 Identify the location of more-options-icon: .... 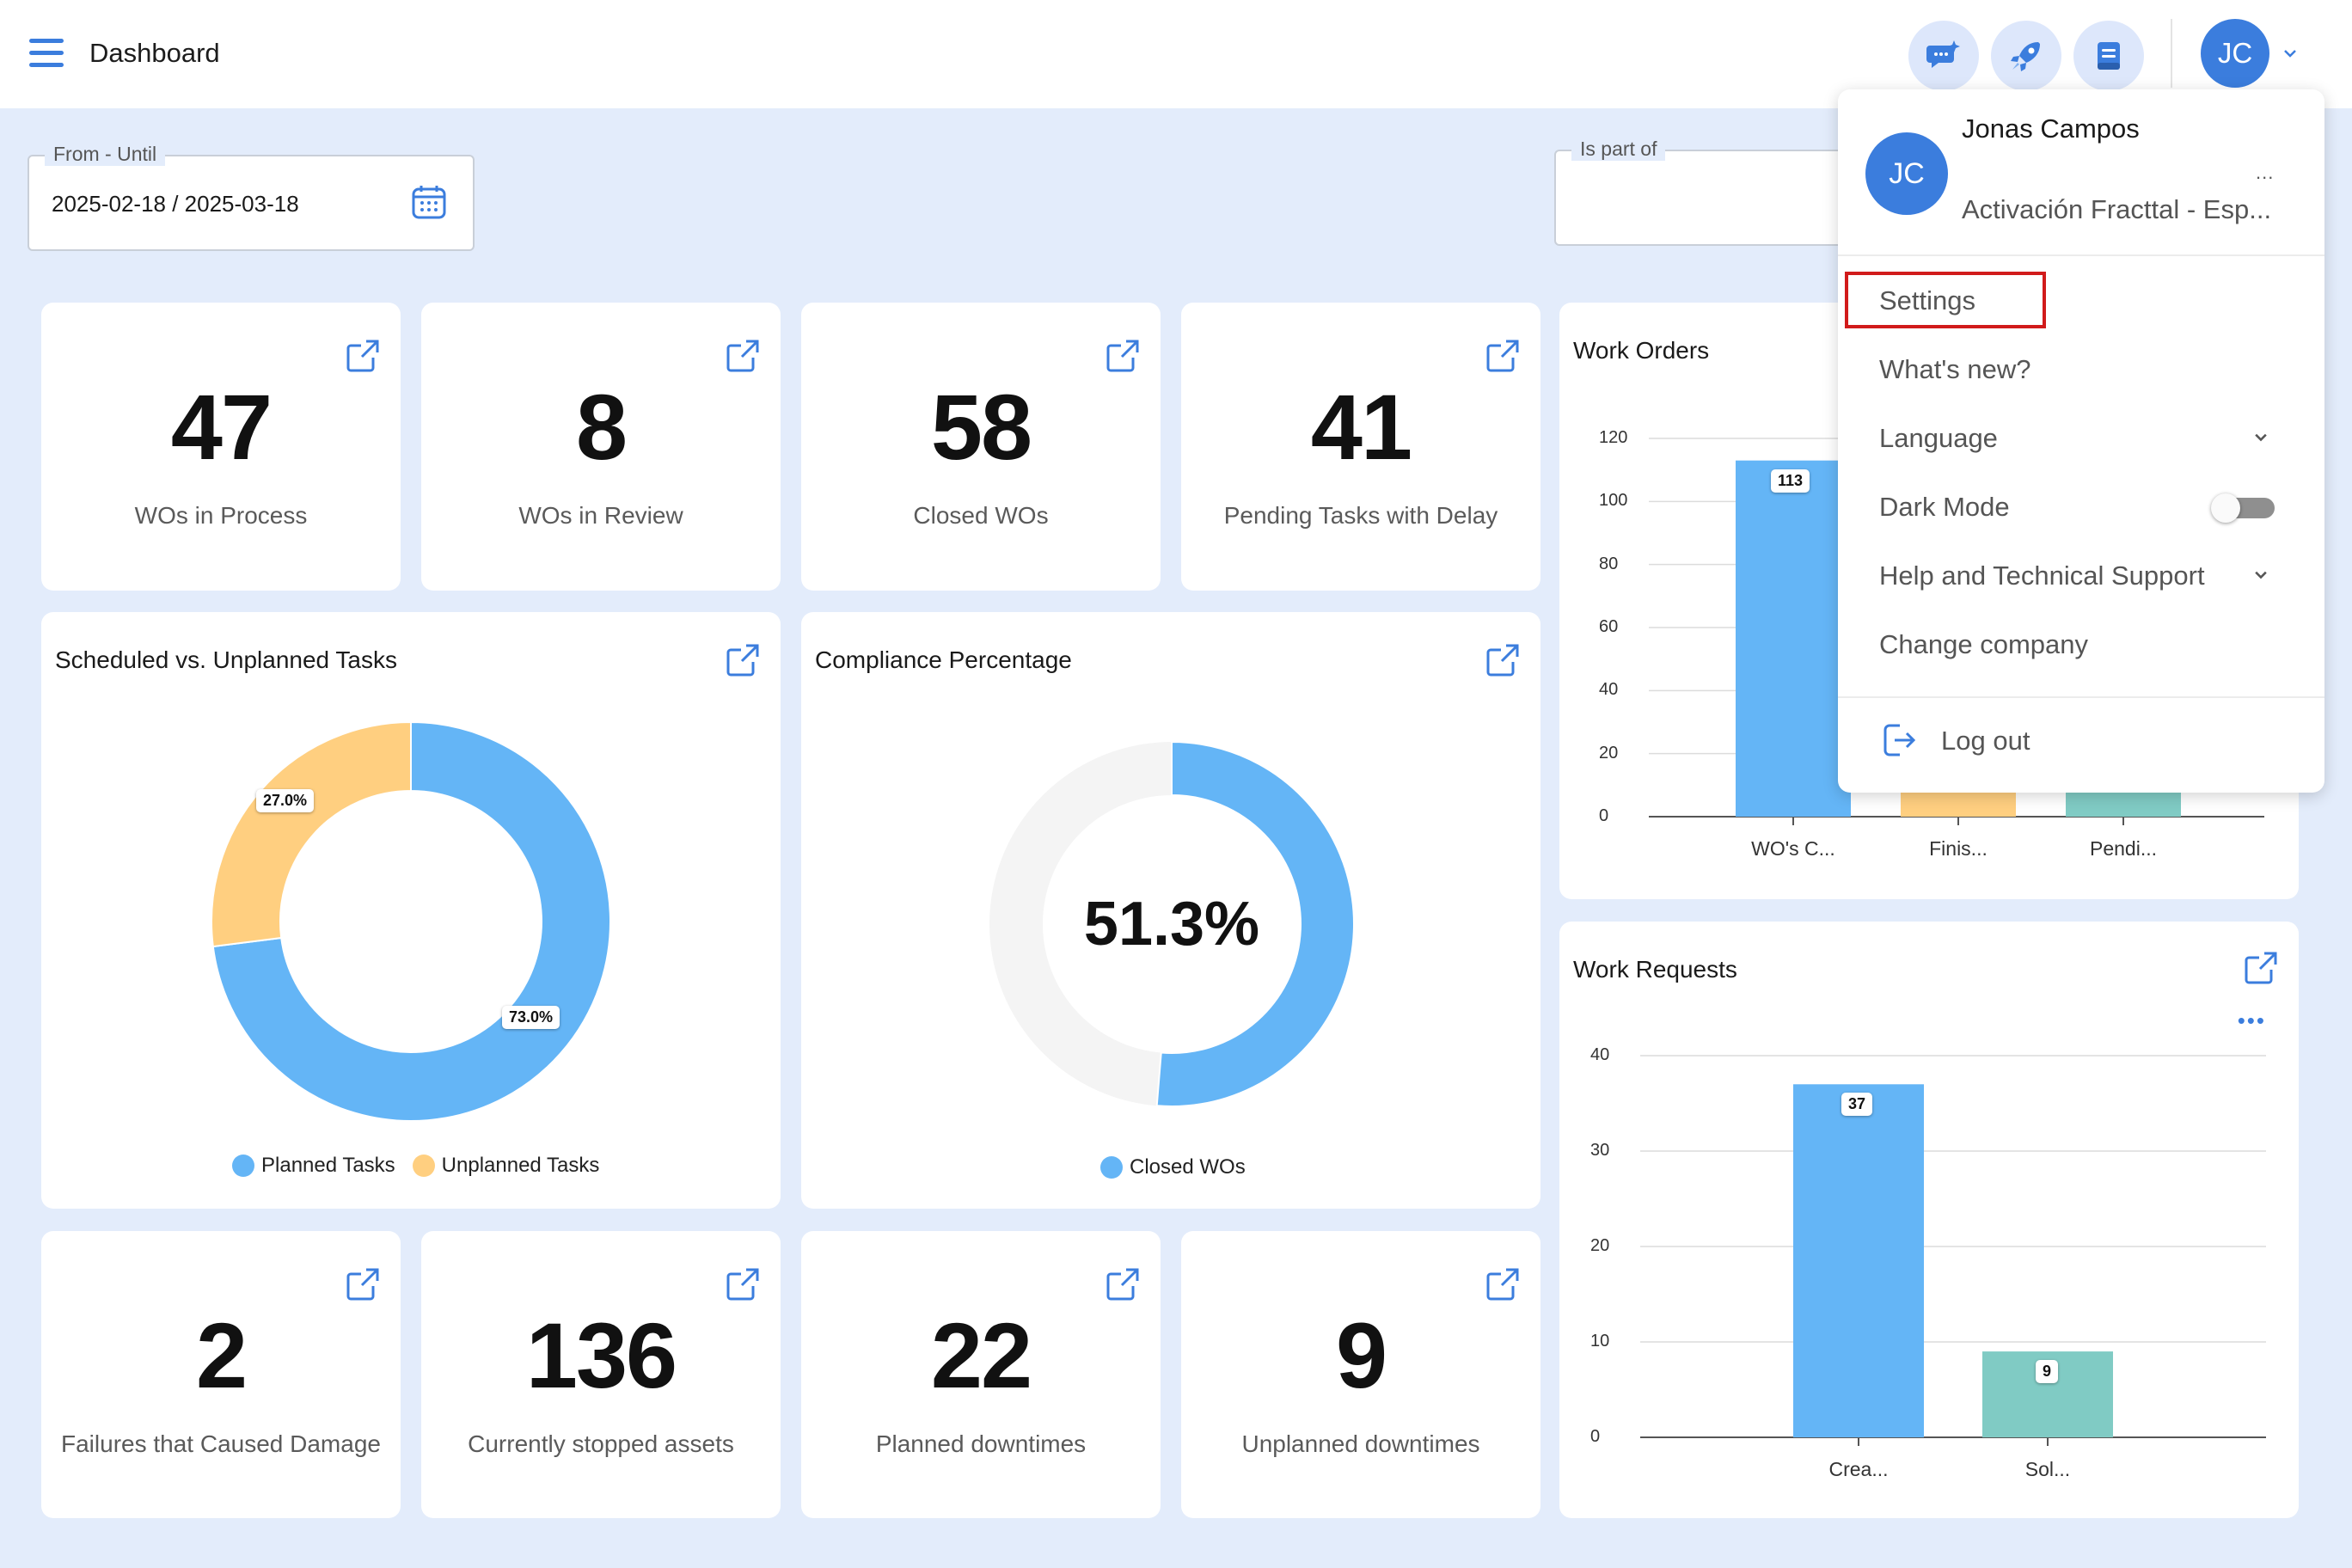
(2265, 172).